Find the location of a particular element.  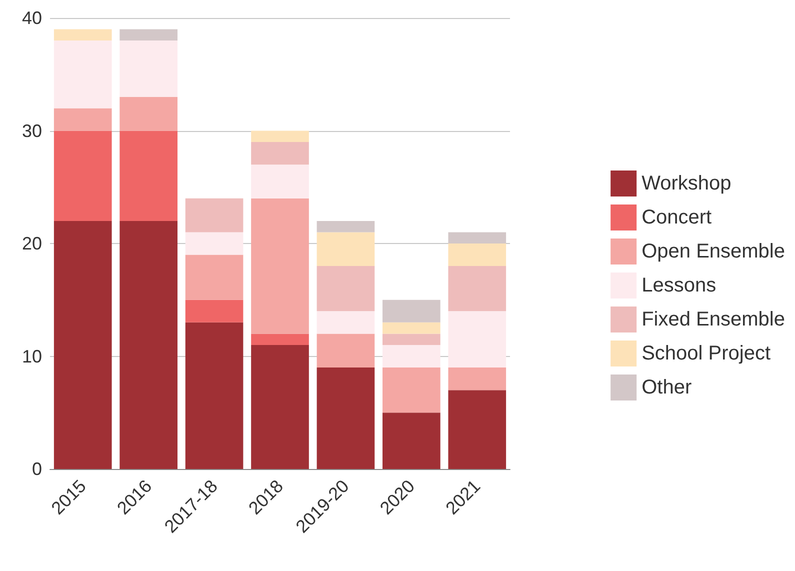

y-tick-label: 20 is located at coordinates (32, 244).